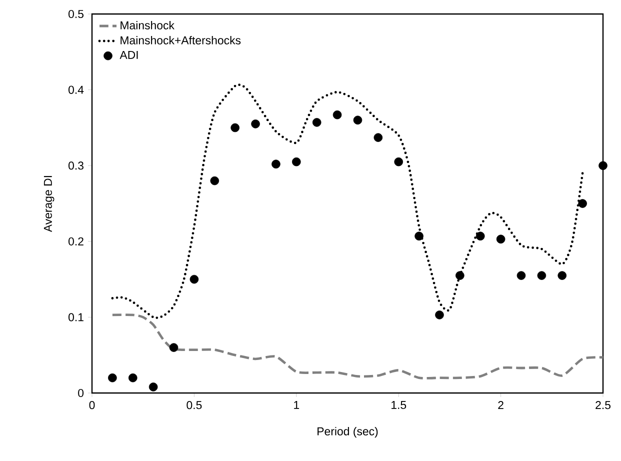  Describe the element at coordinates (92, 405) in the screenshot. I see `x-tick-label: 0` at that location.